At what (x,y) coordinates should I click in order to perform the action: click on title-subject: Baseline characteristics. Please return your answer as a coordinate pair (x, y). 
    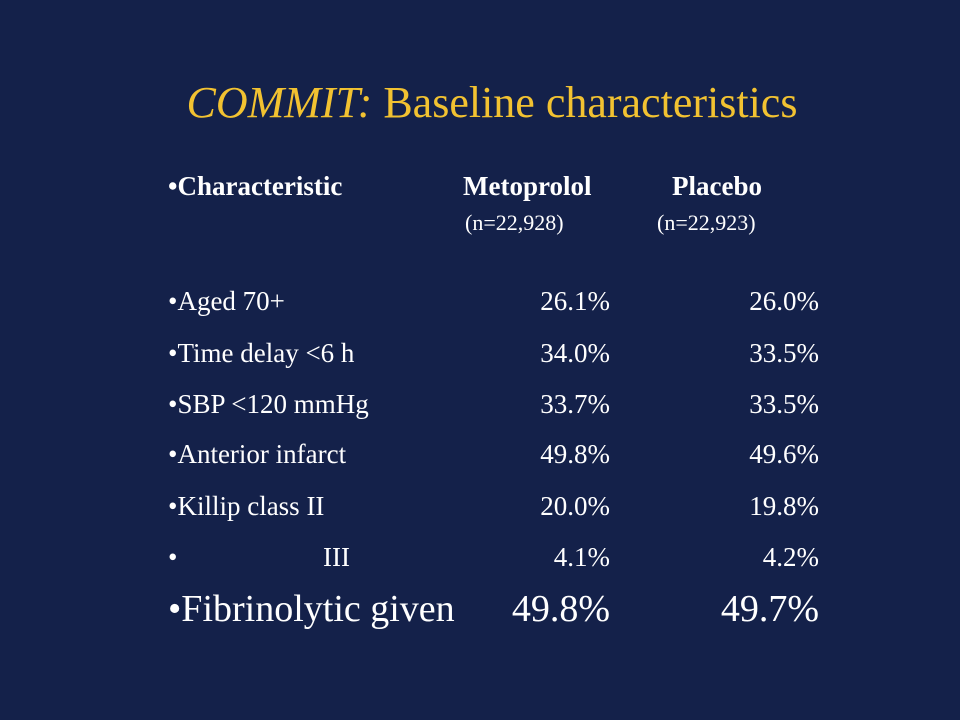
    Looking at the image, I should click on (585, 102).